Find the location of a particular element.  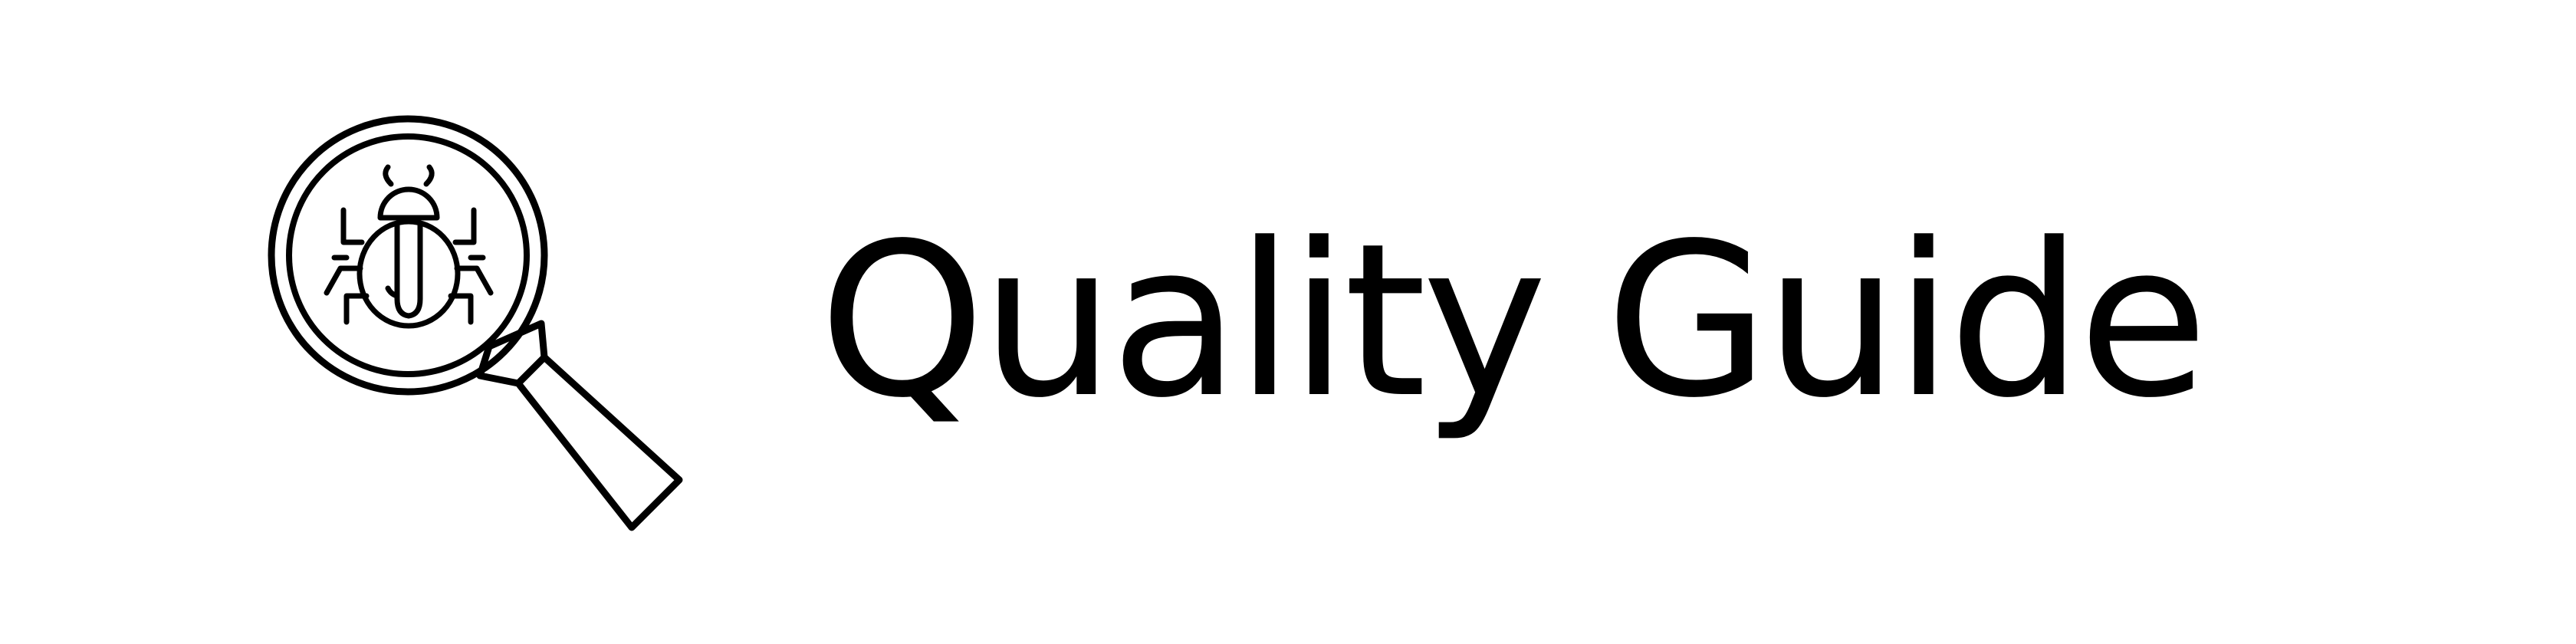

lens-outer-ring is located at coordinates (408, 255).